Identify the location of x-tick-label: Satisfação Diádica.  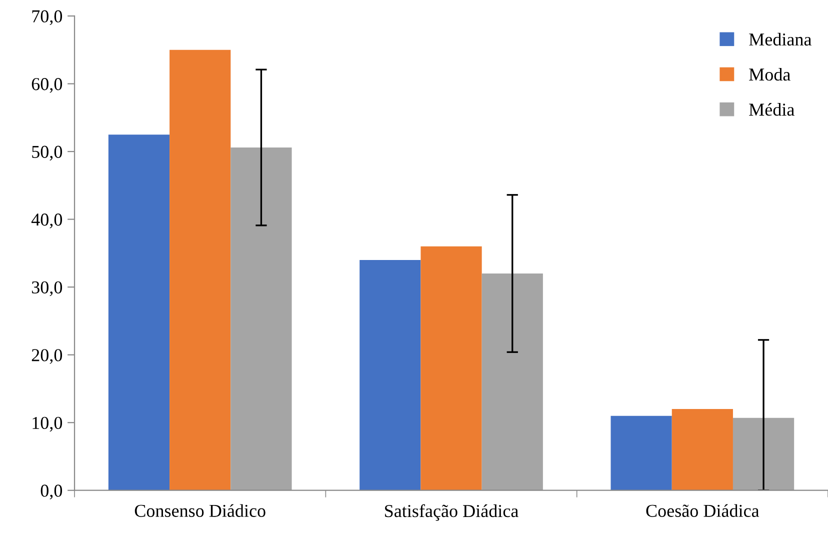
(451, 512).